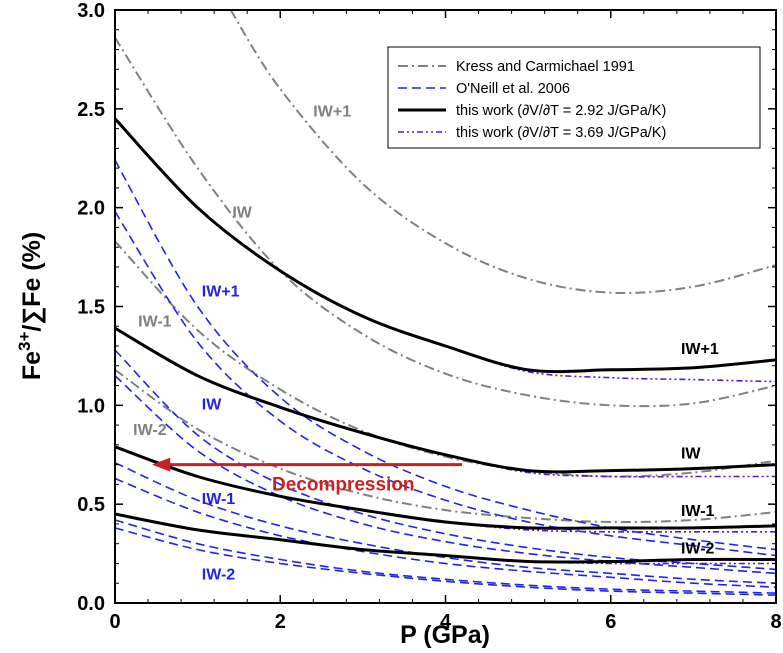 Image resolution: width=783 pixels, height=653 pixels. I want to click on y-axis-title: Fe3+/∑Fe (%), so click(30, 306).